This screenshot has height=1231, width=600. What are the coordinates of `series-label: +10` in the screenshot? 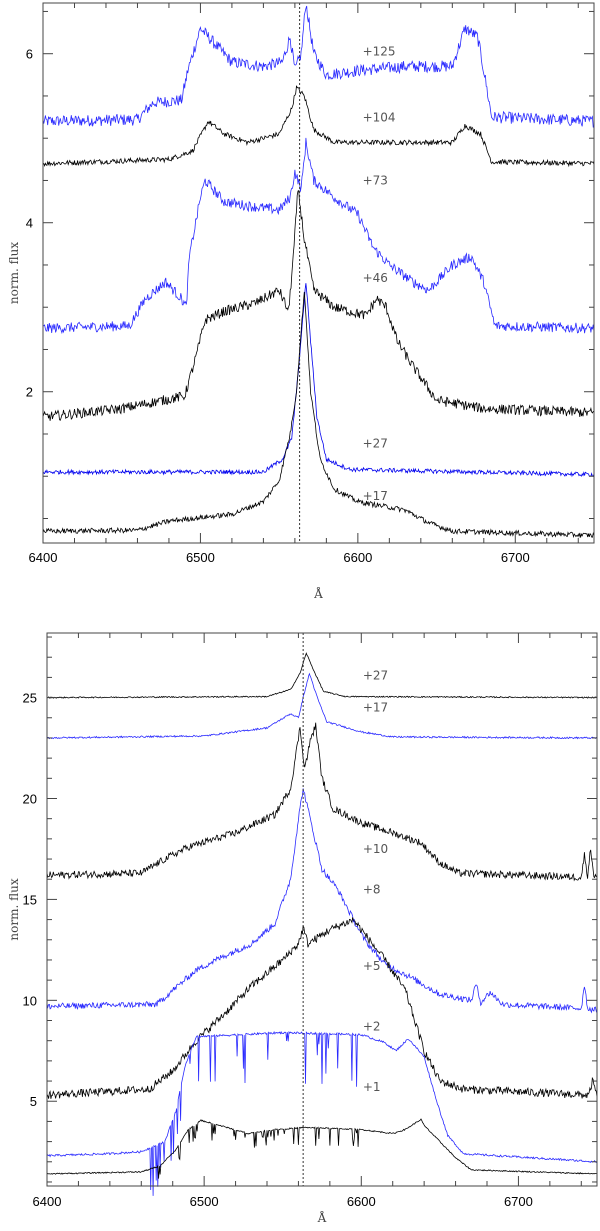 It's located at (375, 849).